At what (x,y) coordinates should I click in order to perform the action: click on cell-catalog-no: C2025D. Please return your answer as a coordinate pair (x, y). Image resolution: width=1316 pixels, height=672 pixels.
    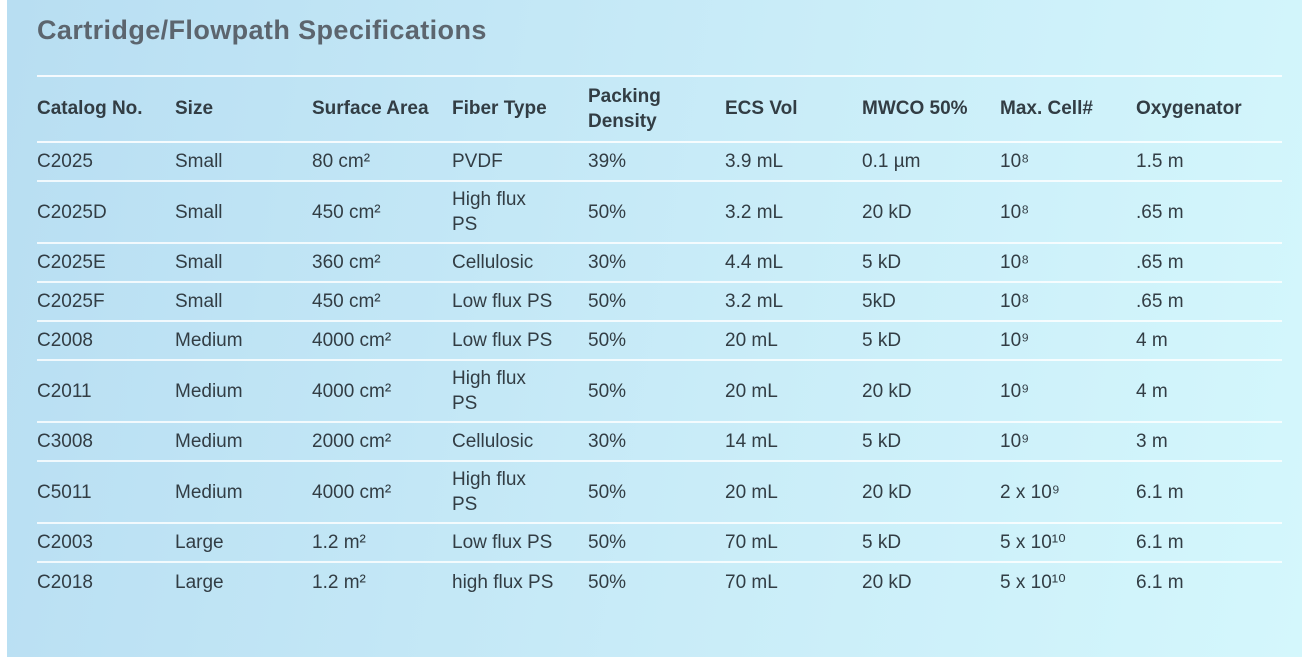
    Looking at the image, I should click on (72, 212).